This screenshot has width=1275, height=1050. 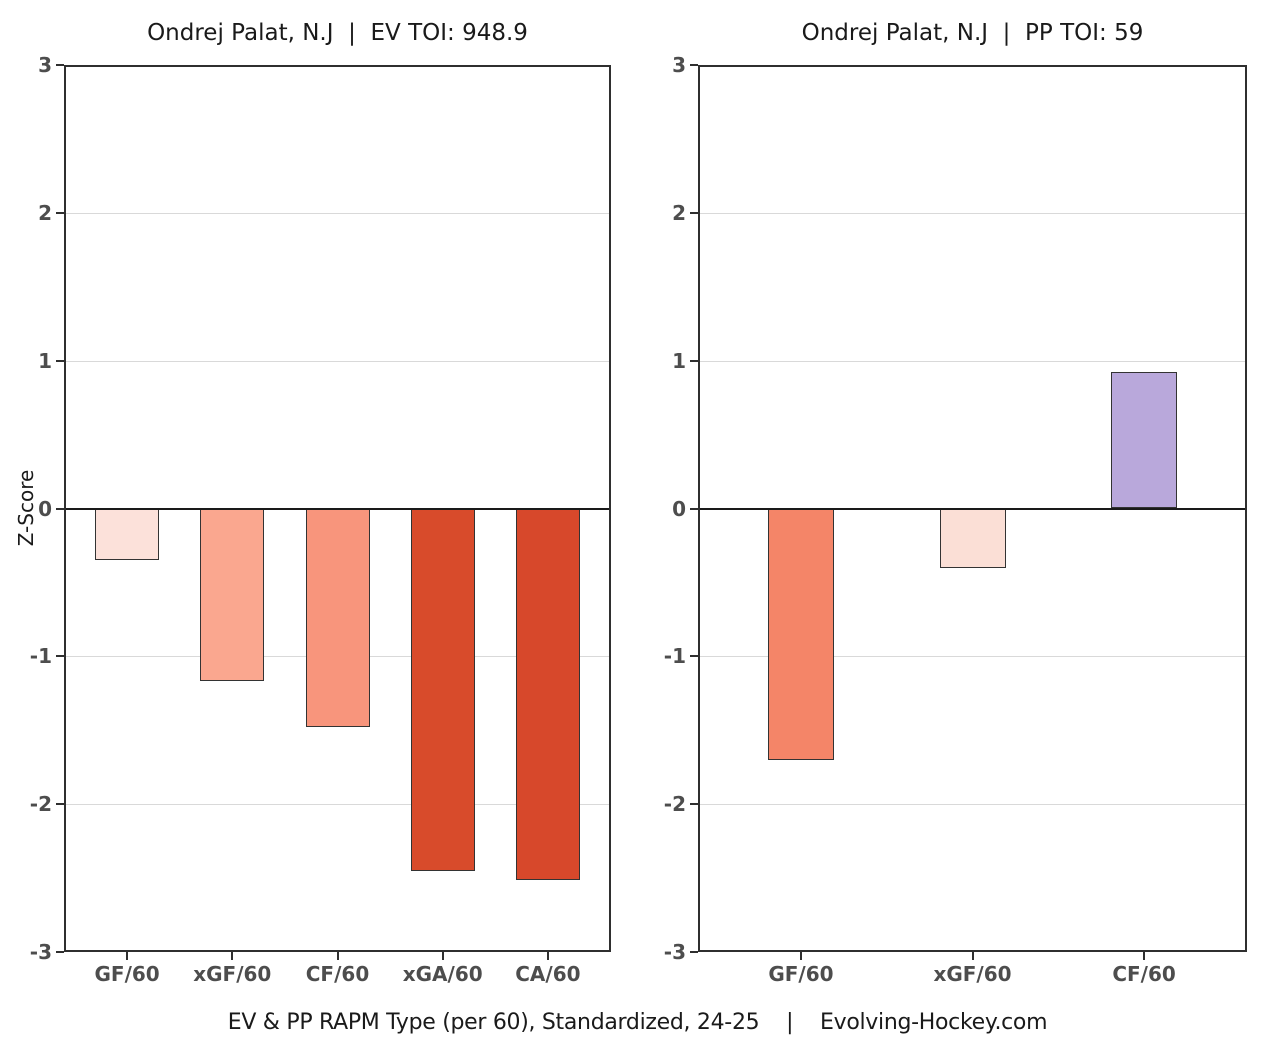 I want to click on x-tick-label-3: xGA/60, so click(x=442, y=974).